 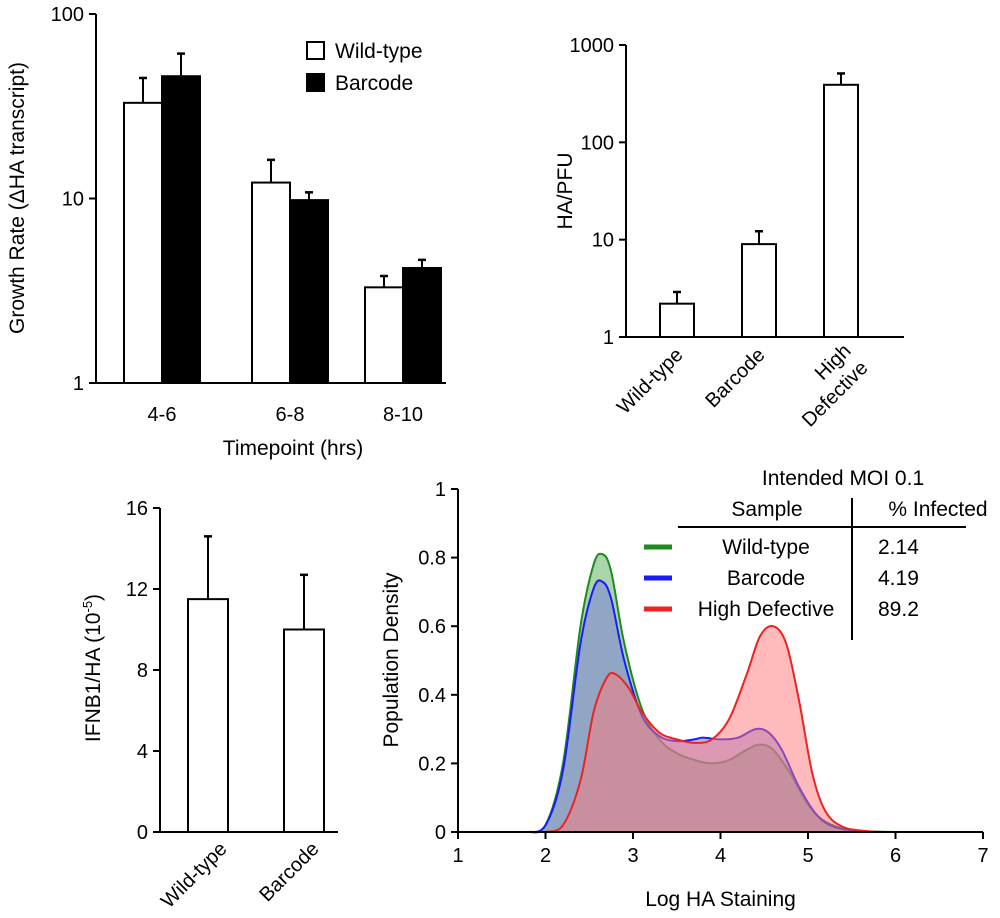 I want to click on panel-a-y-tick-label: 1, so click(x=78, y=384).